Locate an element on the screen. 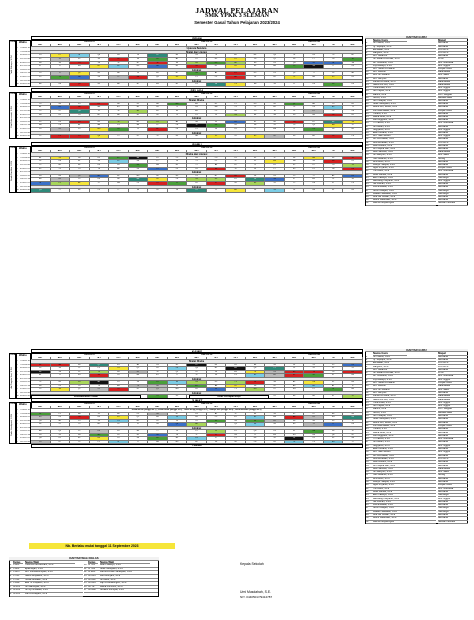  teacher-no-p2: 12 is located at coordinates (369, 394).